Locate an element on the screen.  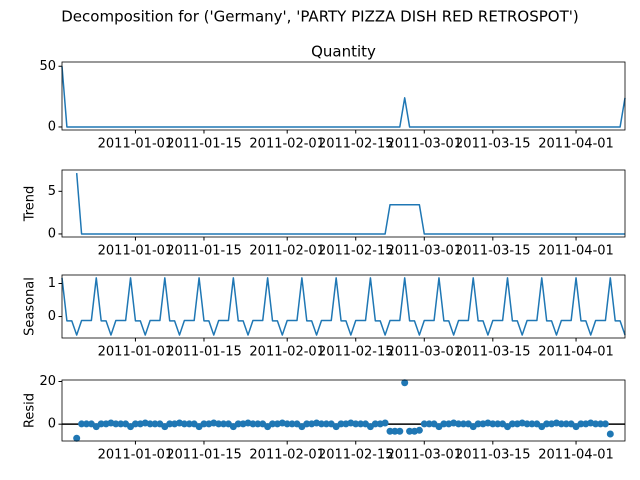
y-axis-label: Trend is located at coordinates (30, 204).